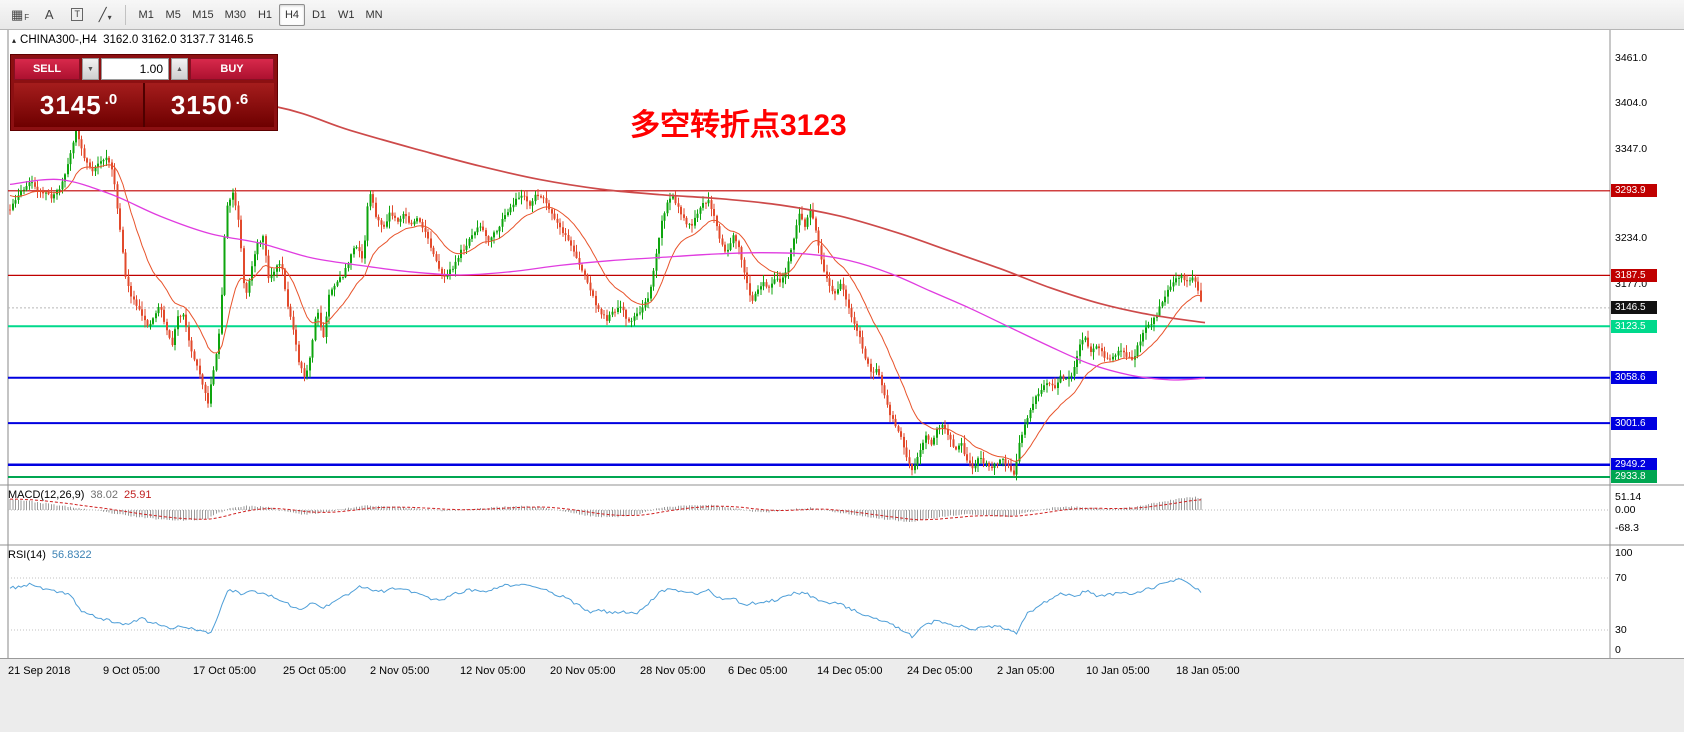 The width and height of the screenshot is (1684, 732). Describe the element at coordinates (232, 69) in the screenshot. I see `buy-button: BUY` at that location.